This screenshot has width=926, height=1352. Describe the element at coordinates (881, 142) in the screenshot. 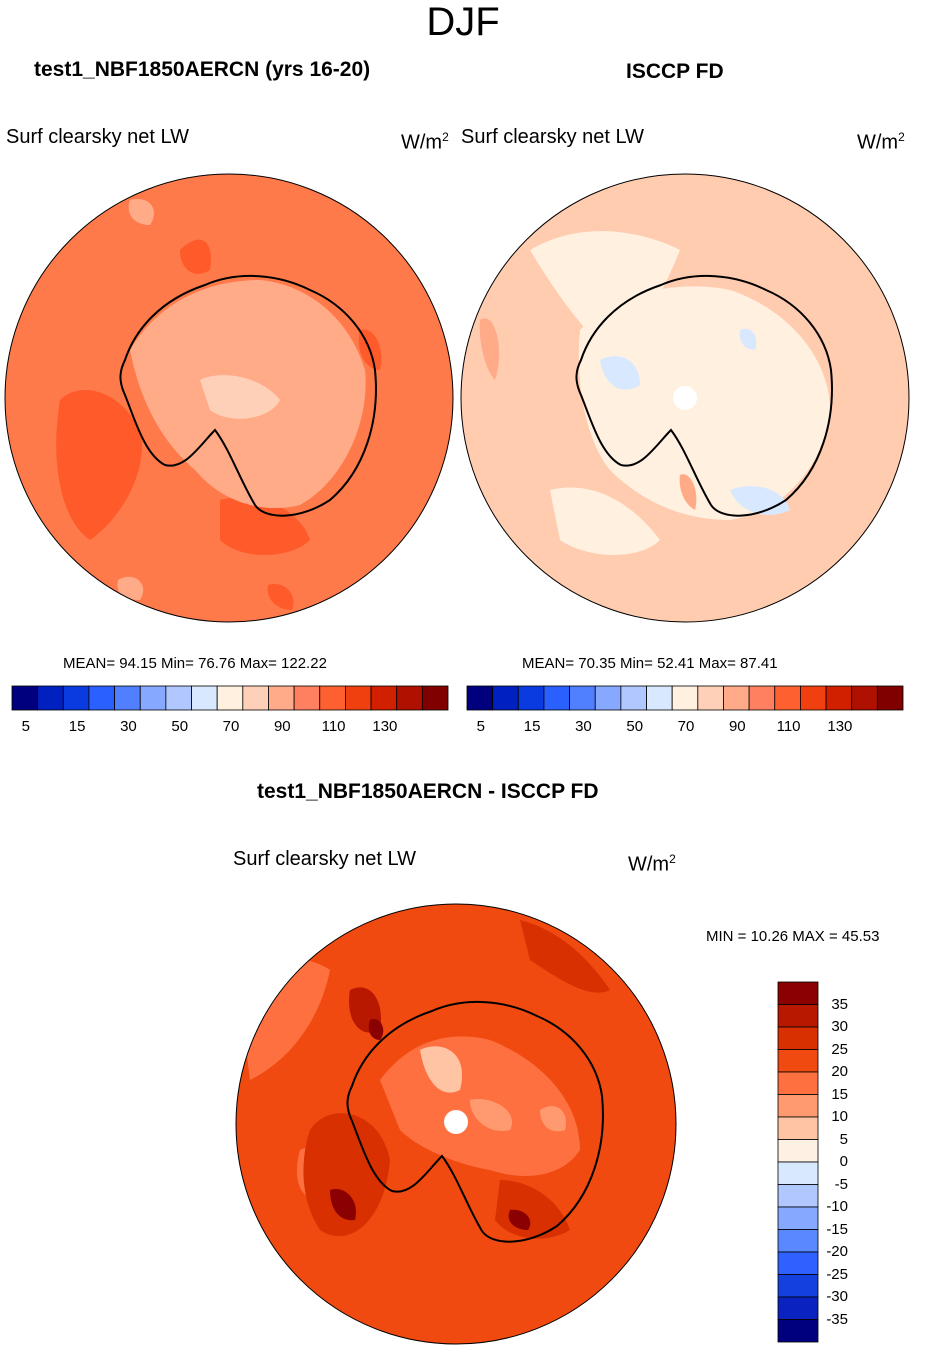

I see `units-label-obs: W/m2` at that location.